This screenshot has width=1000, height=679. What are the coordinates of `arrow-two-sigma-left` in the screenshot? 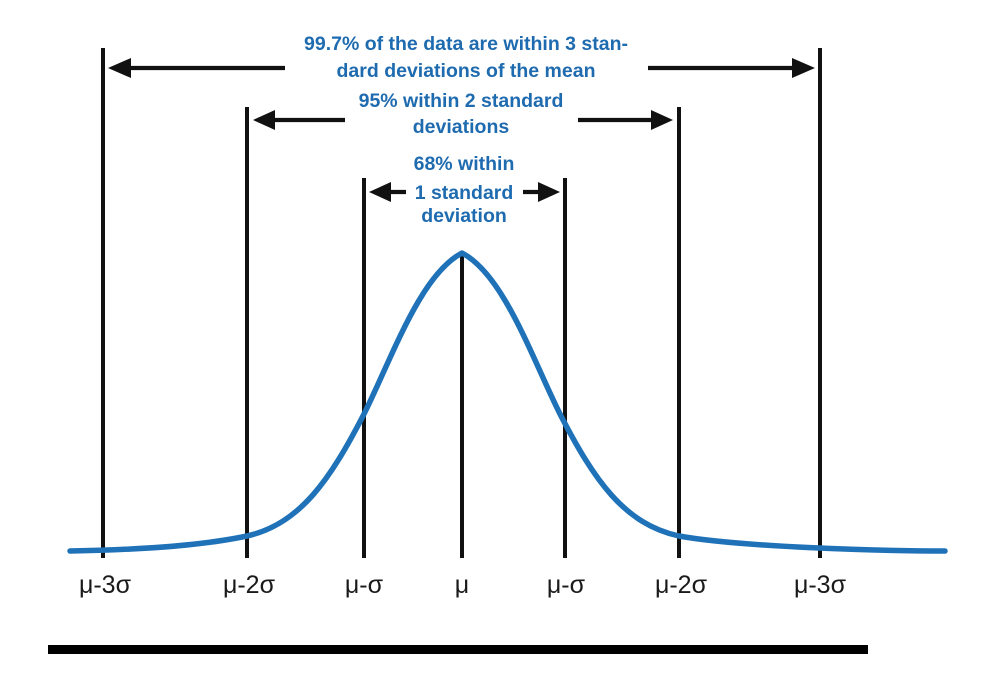 It's located at (299, 120).